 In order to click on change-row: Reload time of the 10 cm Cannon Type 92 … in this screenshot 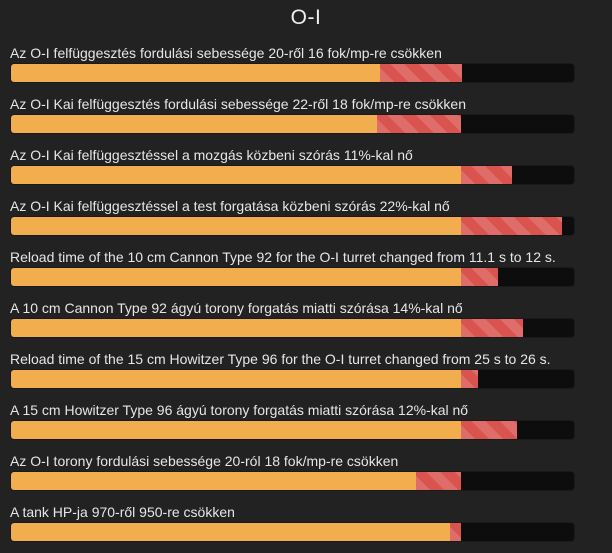, I will do `click(295, 272)`.